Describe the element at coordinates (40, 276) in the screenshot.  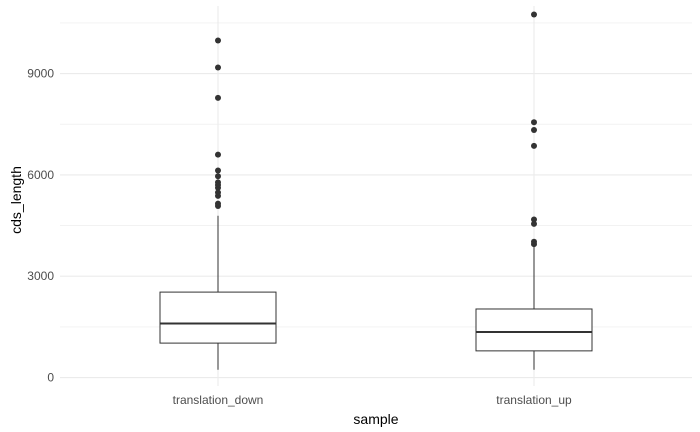
I see `y-tick-label: 3000` at that location.